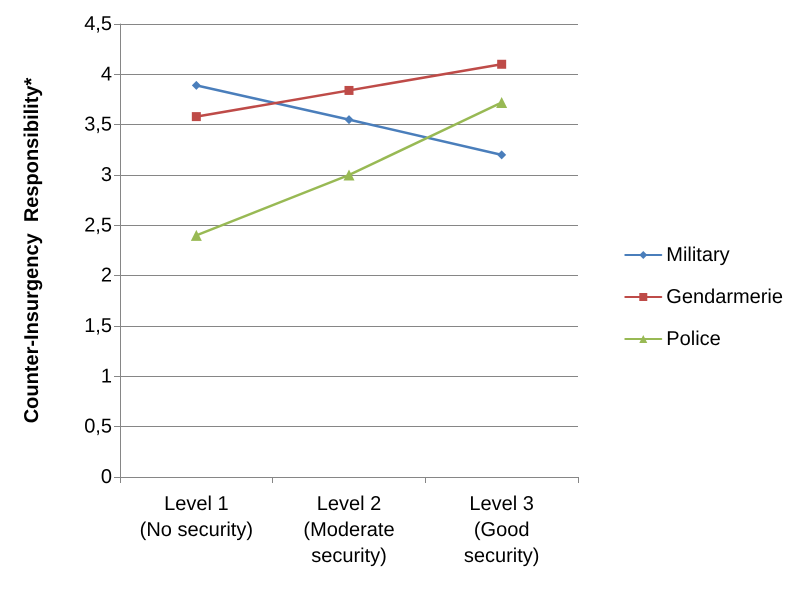 This screenshot has height=597, width=796. Describe the element at coordinates (106, 74) in the screenshot. I see `y-tick-label: 4` at that location.